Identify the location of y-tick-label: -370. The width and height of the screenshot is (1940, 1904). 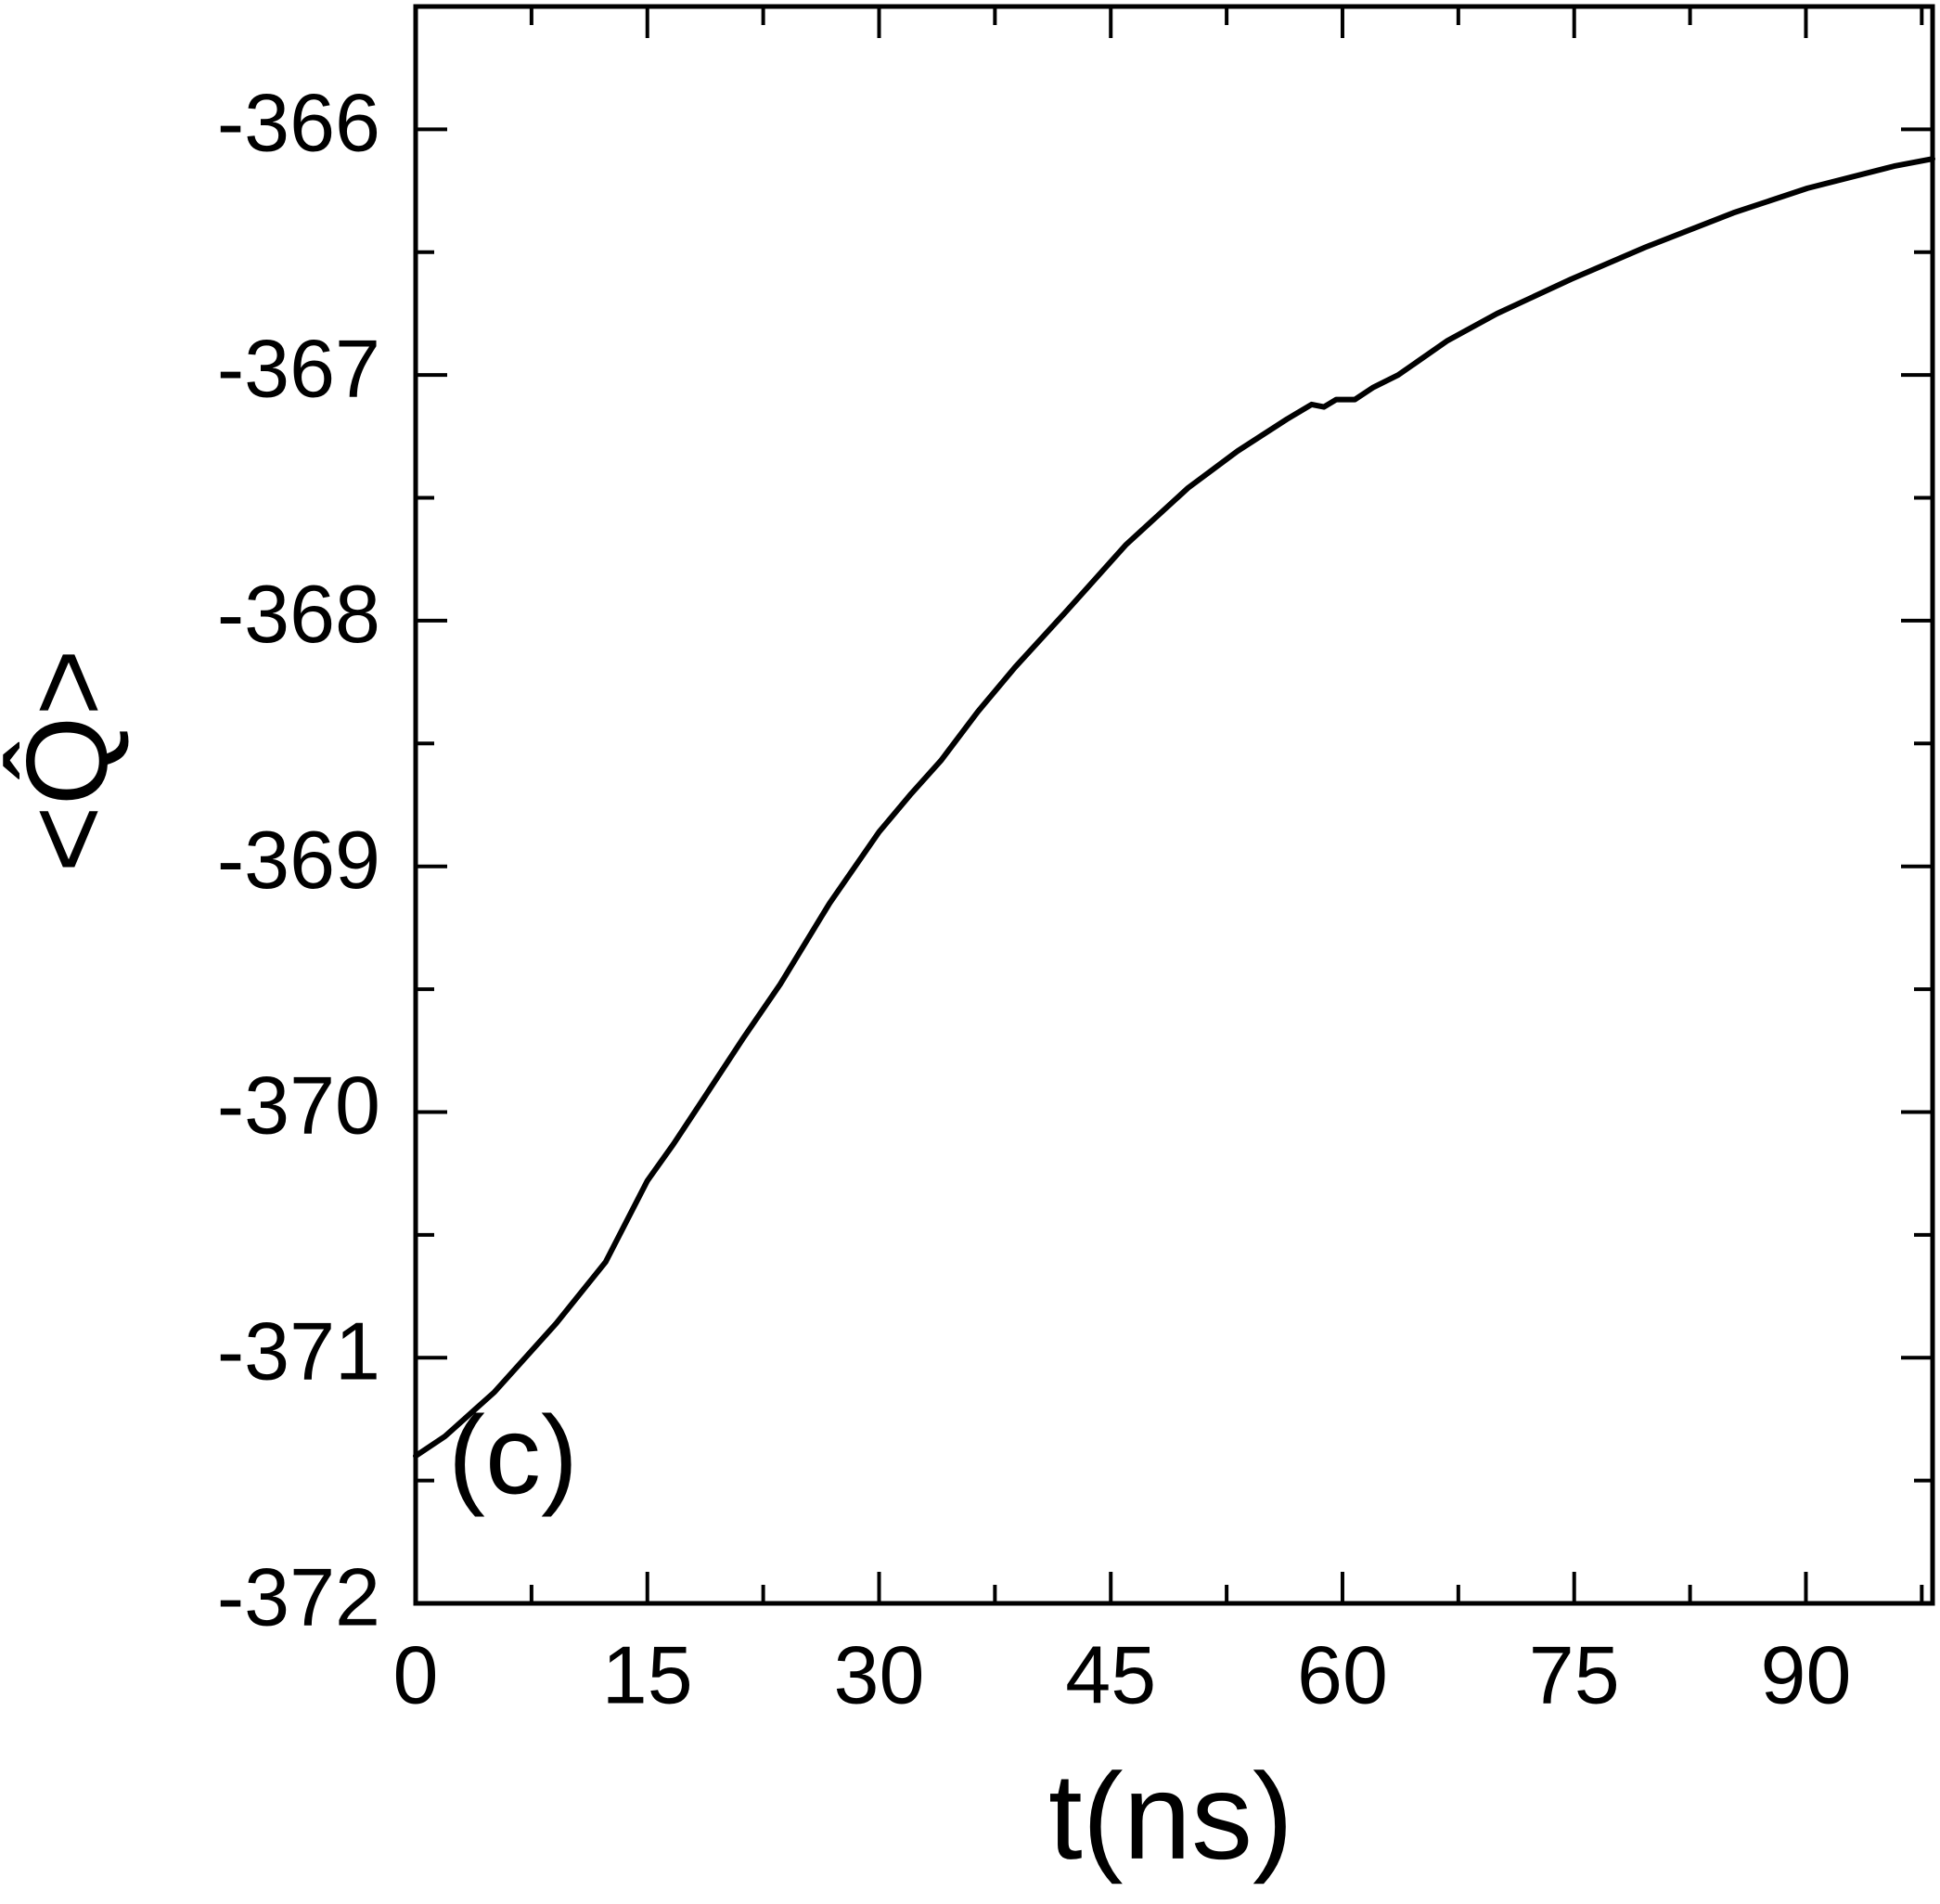
(298, 1105).